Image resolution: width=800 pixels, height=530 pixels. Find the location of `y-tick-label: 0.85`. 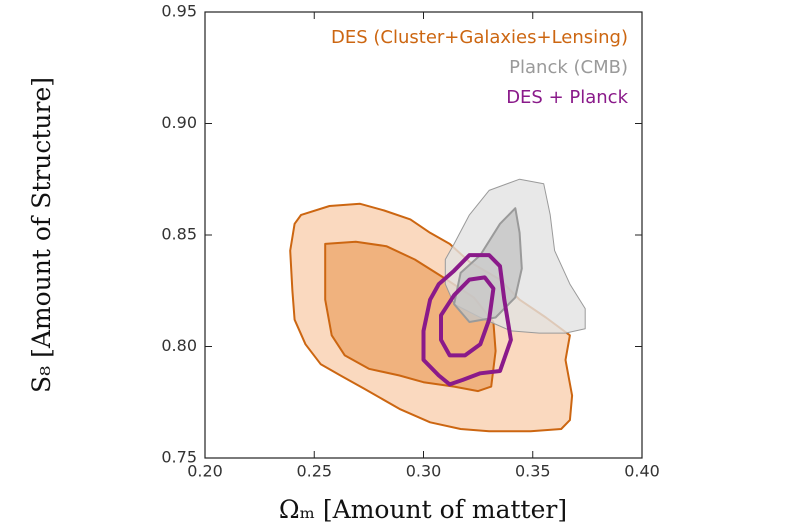

y-tick-label: 0.85 is located at coordinates (179, 234).